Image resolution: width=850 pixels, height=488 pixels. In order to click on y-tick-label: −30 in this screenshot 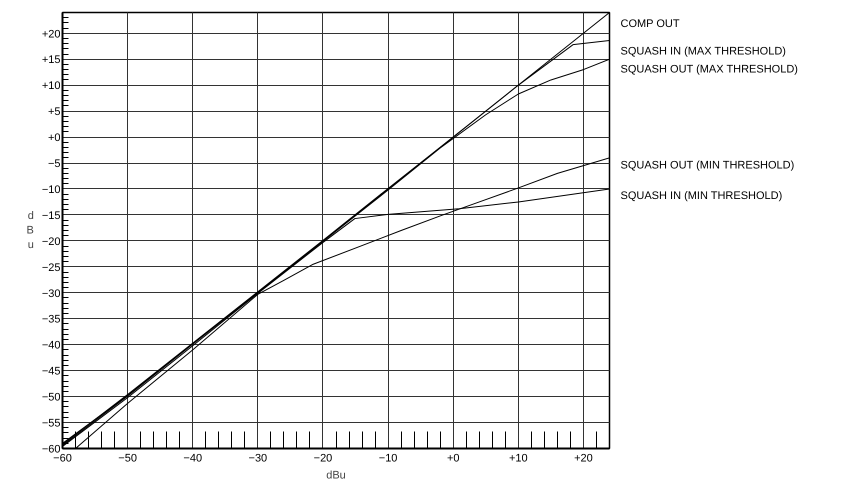, I will do `click(51, 294)`.